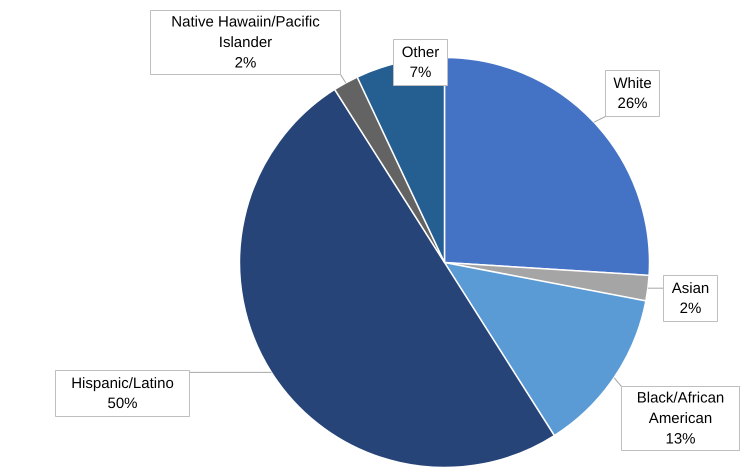 The image size is (746, 476). I want to click on slice-label: Black/African American, so click(680, 408).